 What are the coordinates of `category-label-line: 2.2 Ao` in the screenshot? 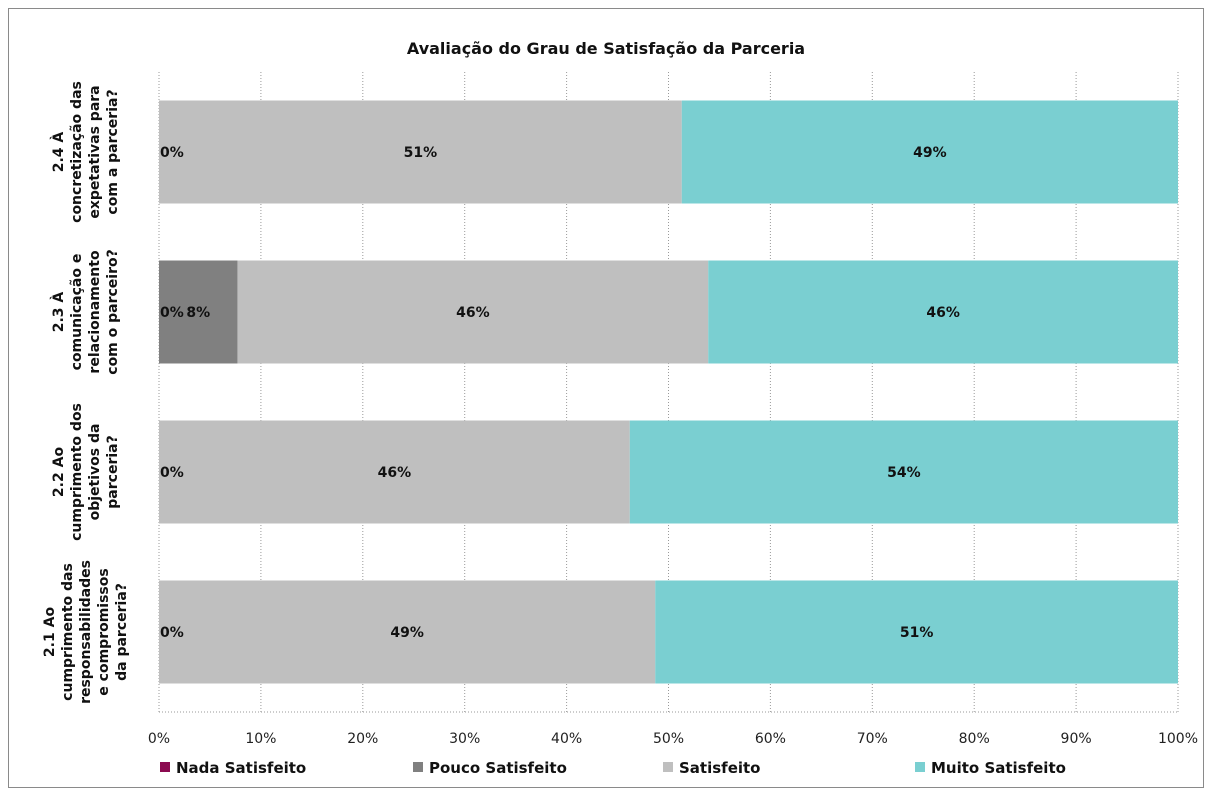 It's located at (59, 472).